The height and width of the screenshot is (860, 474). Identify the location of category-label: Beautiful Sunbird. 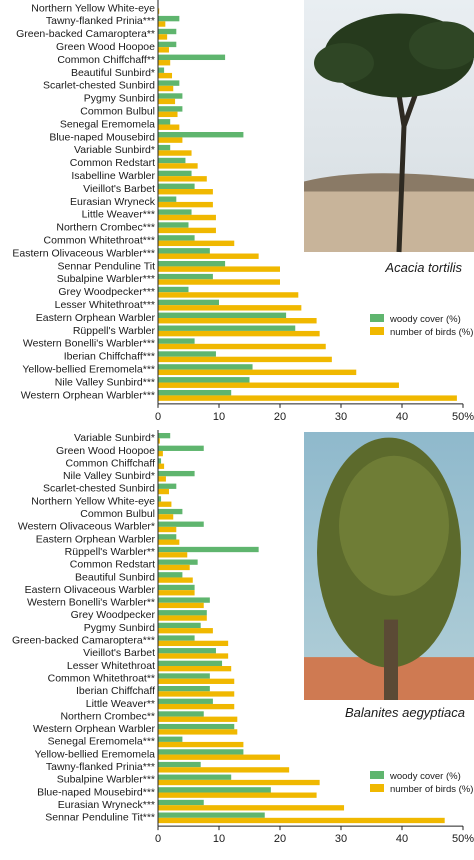
(115, 577).